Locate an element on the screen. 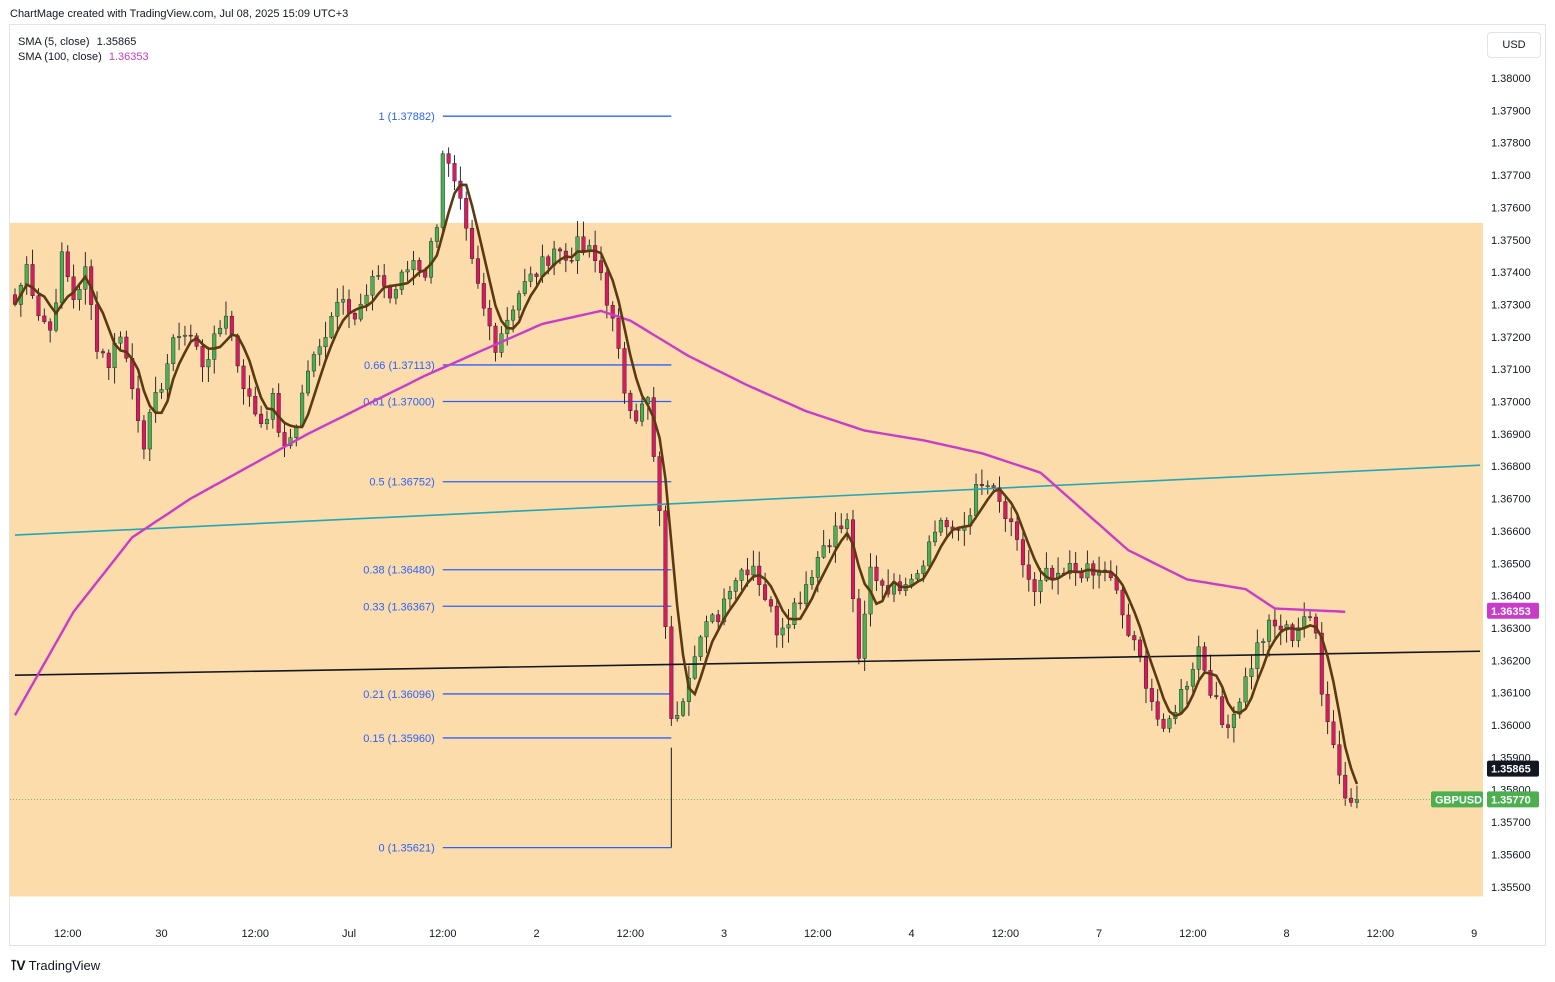 This screenshot has height=982, width=1555. trendline-cyan is located at coordinates (747, 500).